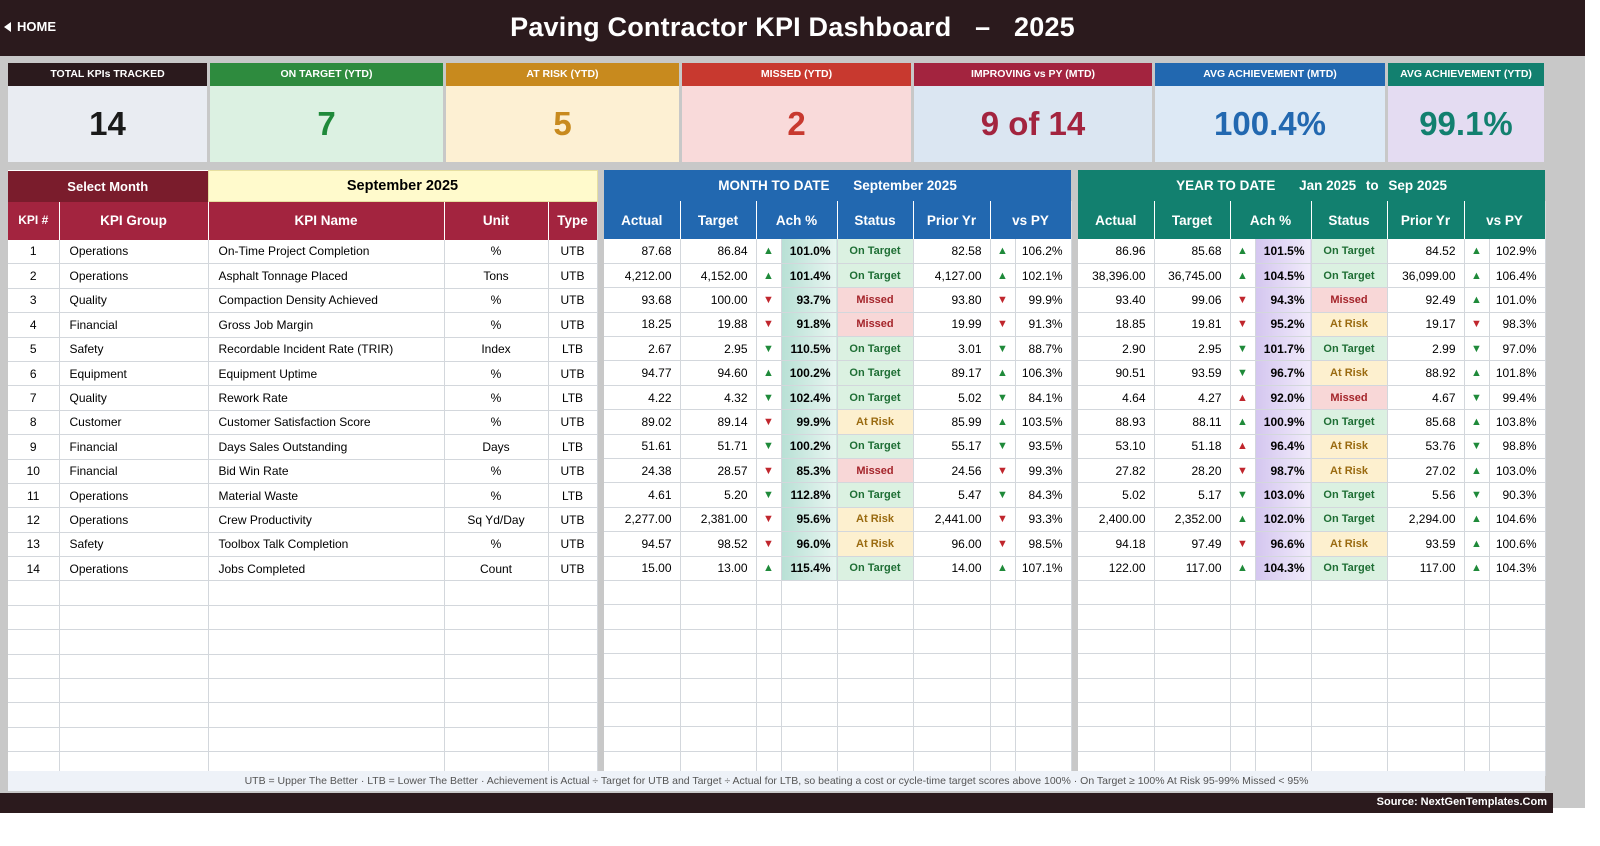 The height and width of the screenshot is (846, 1600). I want to click on kpi-name: Jobs Completed, so click(326, 569).